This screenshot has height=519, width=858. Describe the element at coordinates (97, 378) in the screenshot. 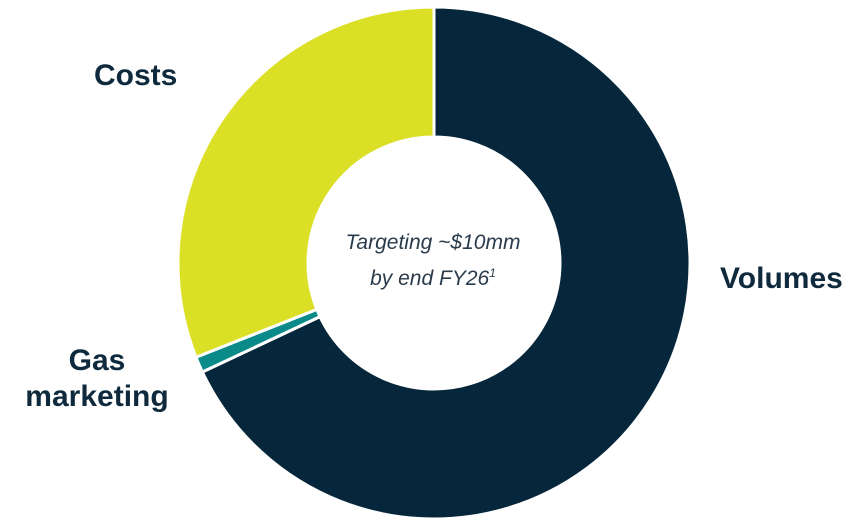

I see `slice-label-gas-marketing: Gas marketing` at that location.